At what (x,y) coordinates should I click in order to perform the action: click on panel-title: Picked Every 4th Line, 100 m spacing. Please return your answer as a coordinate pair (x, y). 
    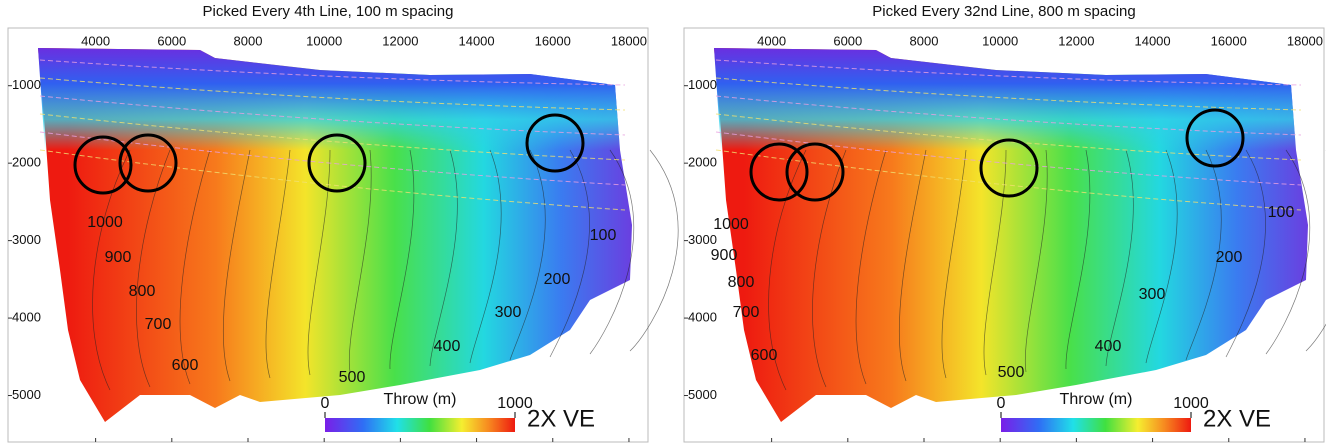
    Looking at the image, I should click on (328, 11).